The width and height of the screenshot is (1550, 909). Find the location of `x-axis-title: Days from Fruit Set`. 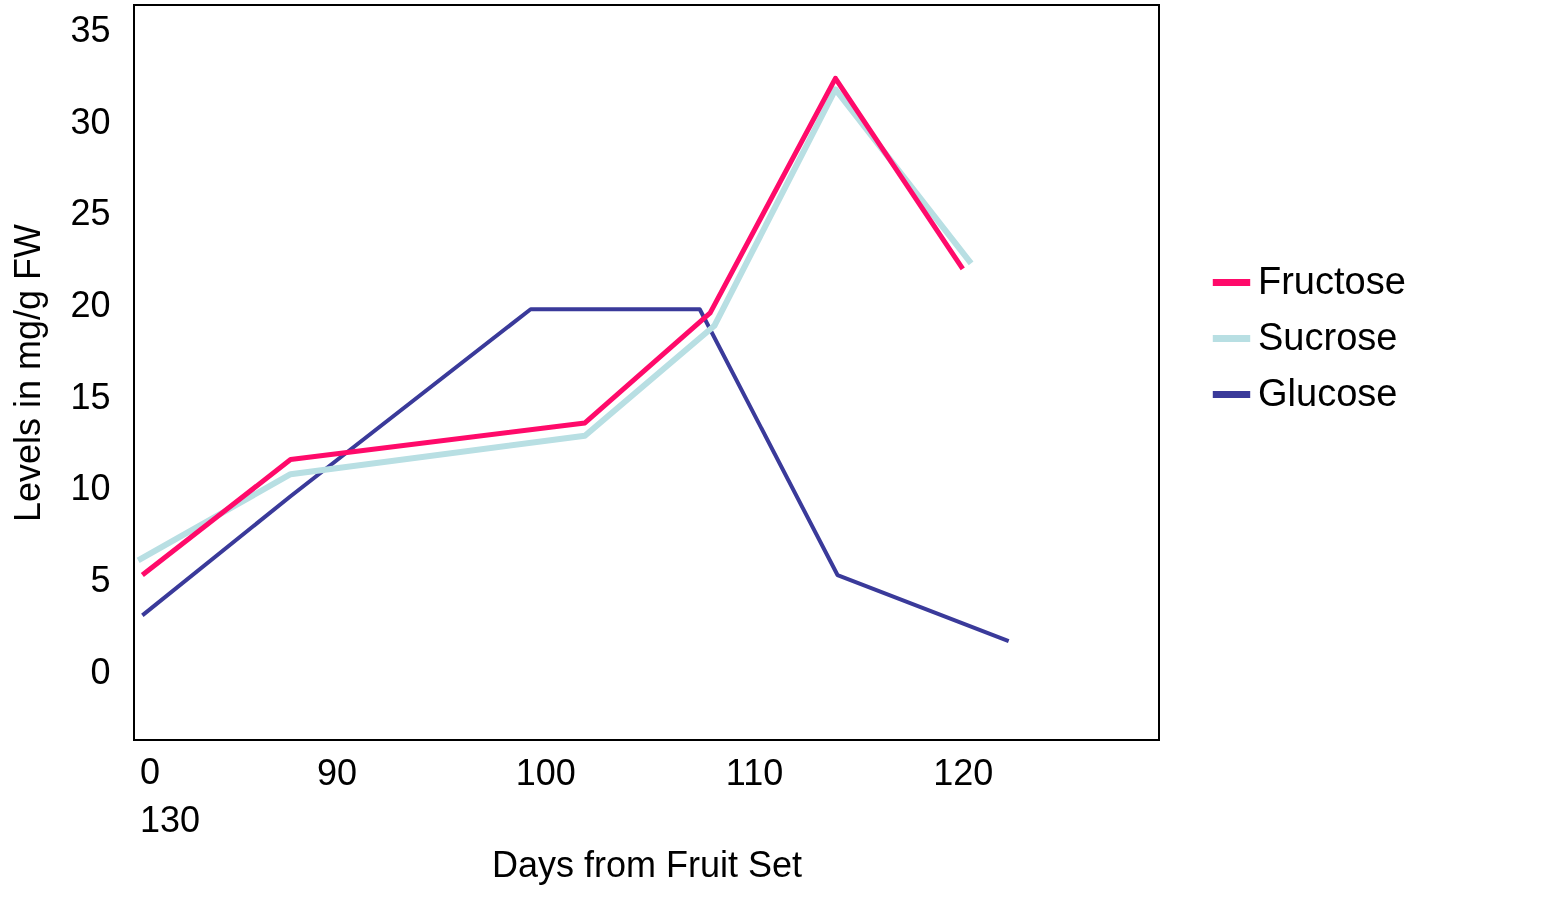

x-axis-title: Days from Fruit Set is located at coordinates (647, 864).